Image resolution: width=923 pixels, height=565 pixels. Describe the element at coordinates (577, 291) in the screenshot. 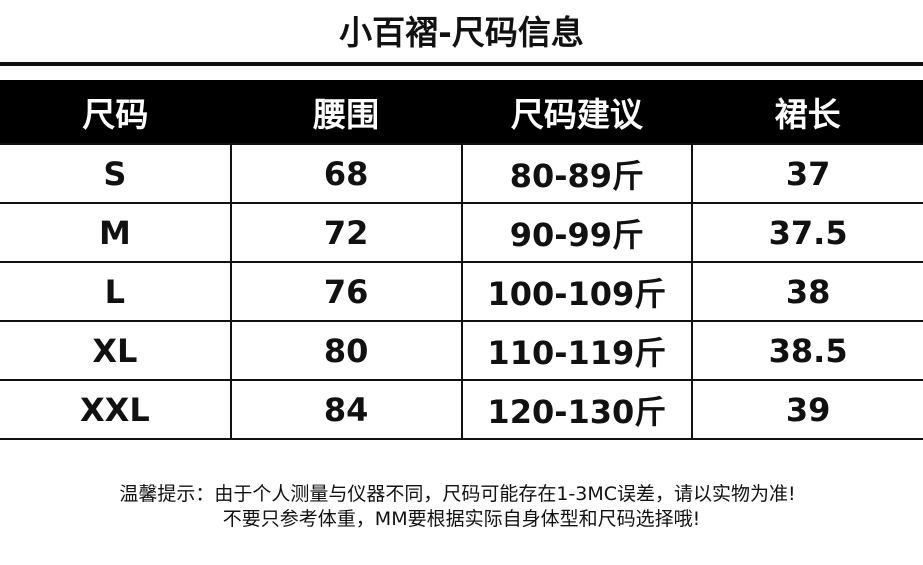

I see `cell-weight-suggestion: 100-109斤` at that location.